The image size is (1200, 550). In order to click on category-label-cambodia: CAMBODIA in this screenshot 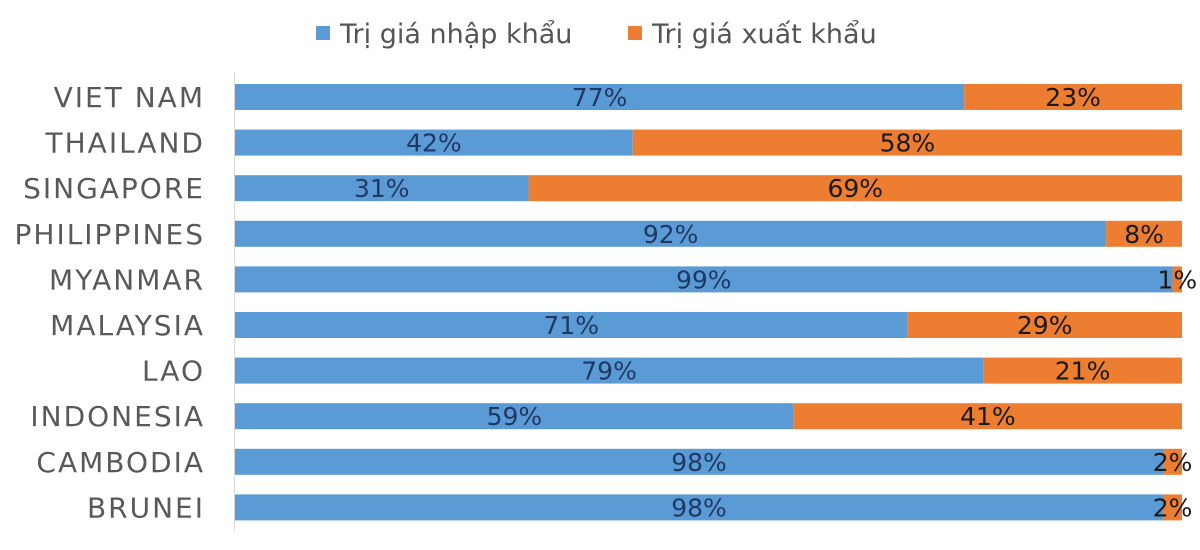, I will do `click(120, 462)`.